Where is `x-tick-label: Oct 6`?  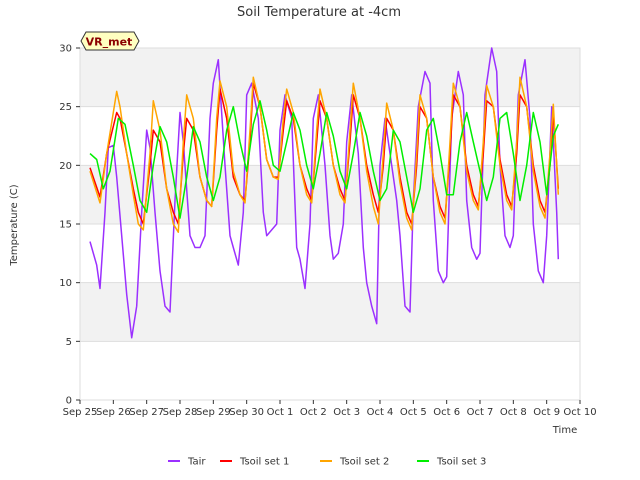 x-tick-label: Oct 6 is located at coordinates (446, 412).